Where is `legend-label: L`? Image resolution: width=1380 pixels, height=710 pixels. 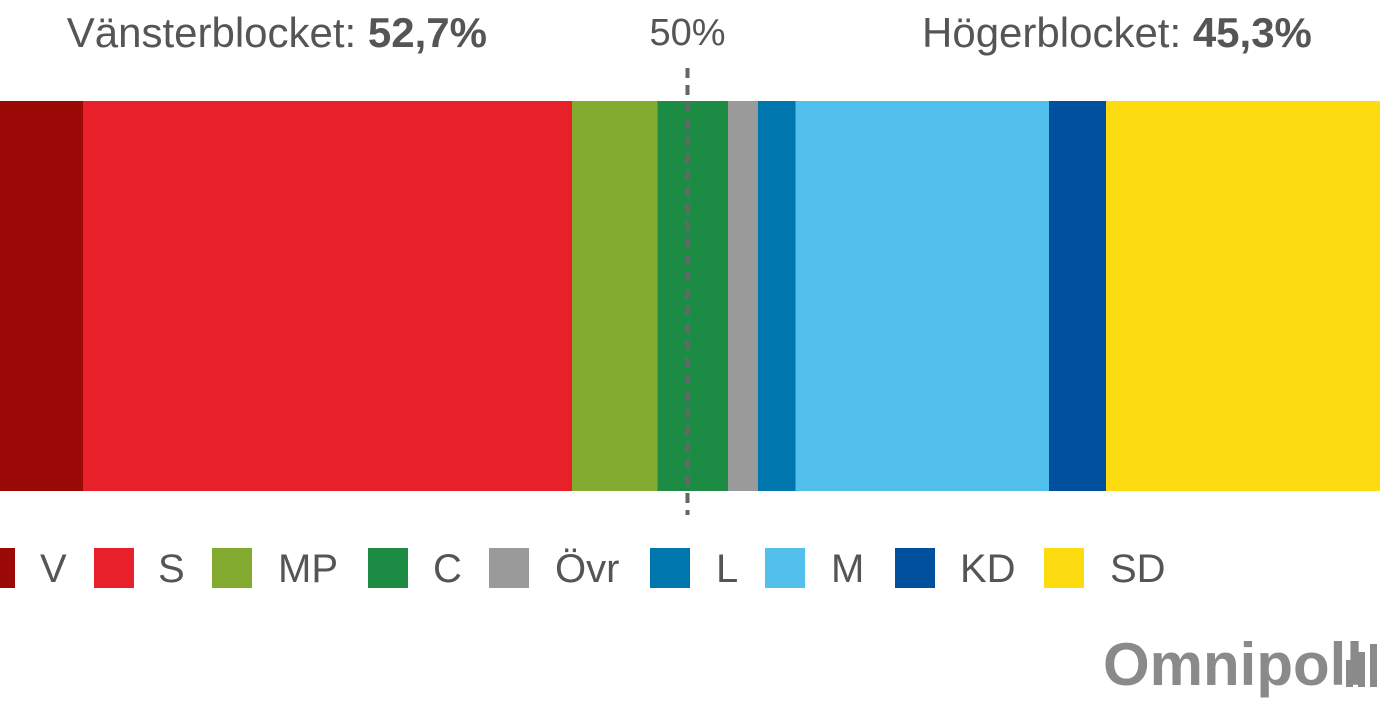 legend-label: L is located at coordinates (727, 569).